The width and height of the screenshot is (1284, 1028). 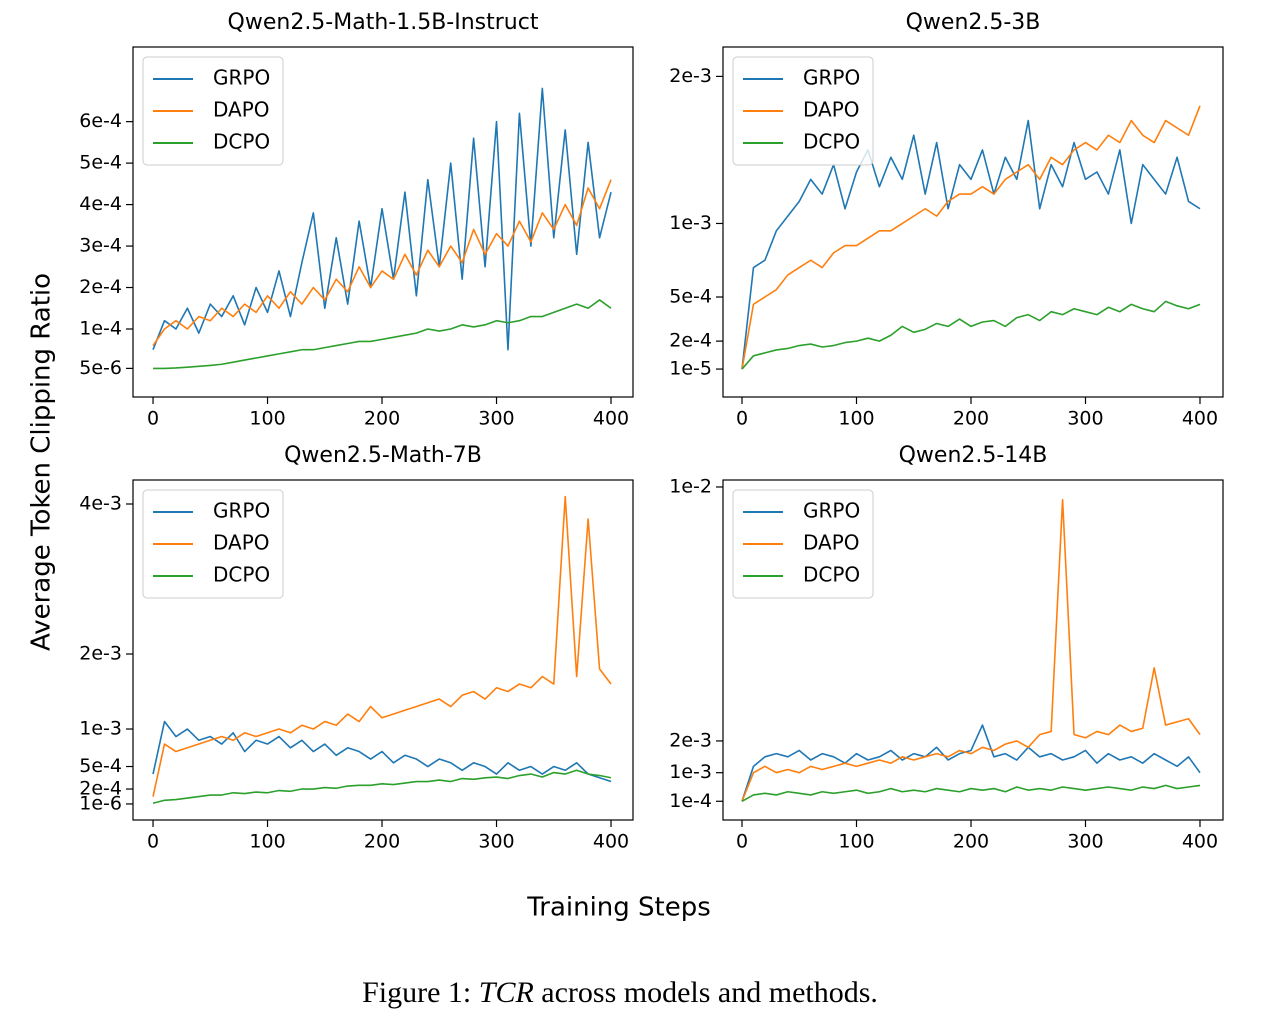 I want to click on y-tick-label: 1e-5, so click(x=690, y=369).